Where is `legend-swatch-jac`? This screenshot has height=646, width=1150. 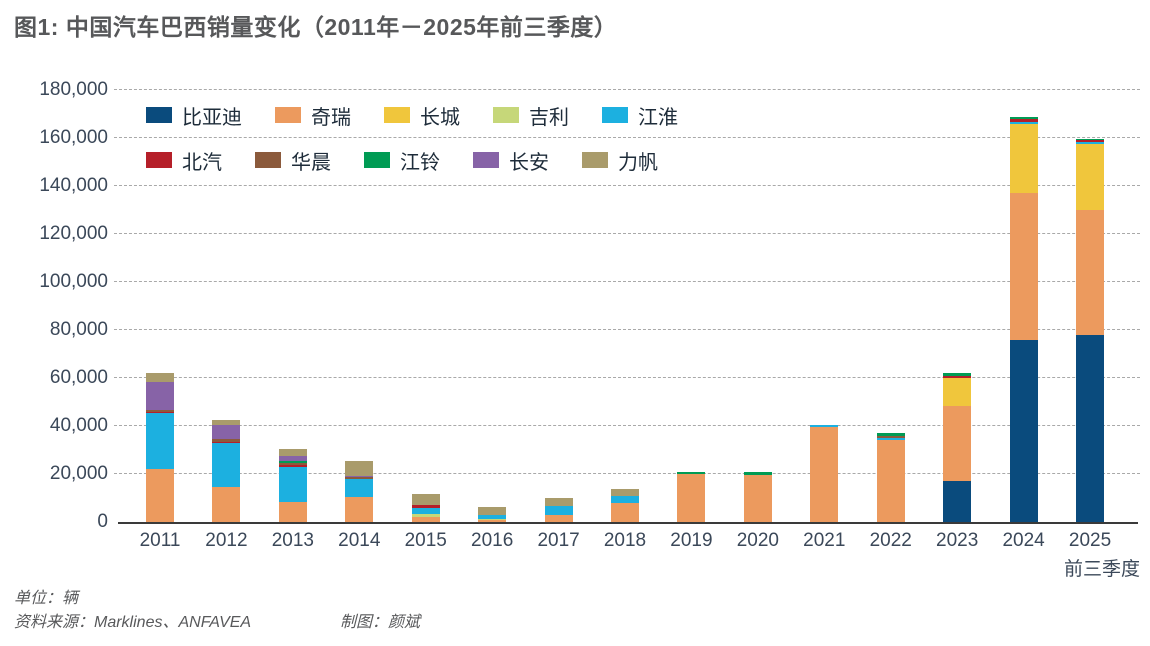
legend-swatch-jac is located at coordinates (615, 115).